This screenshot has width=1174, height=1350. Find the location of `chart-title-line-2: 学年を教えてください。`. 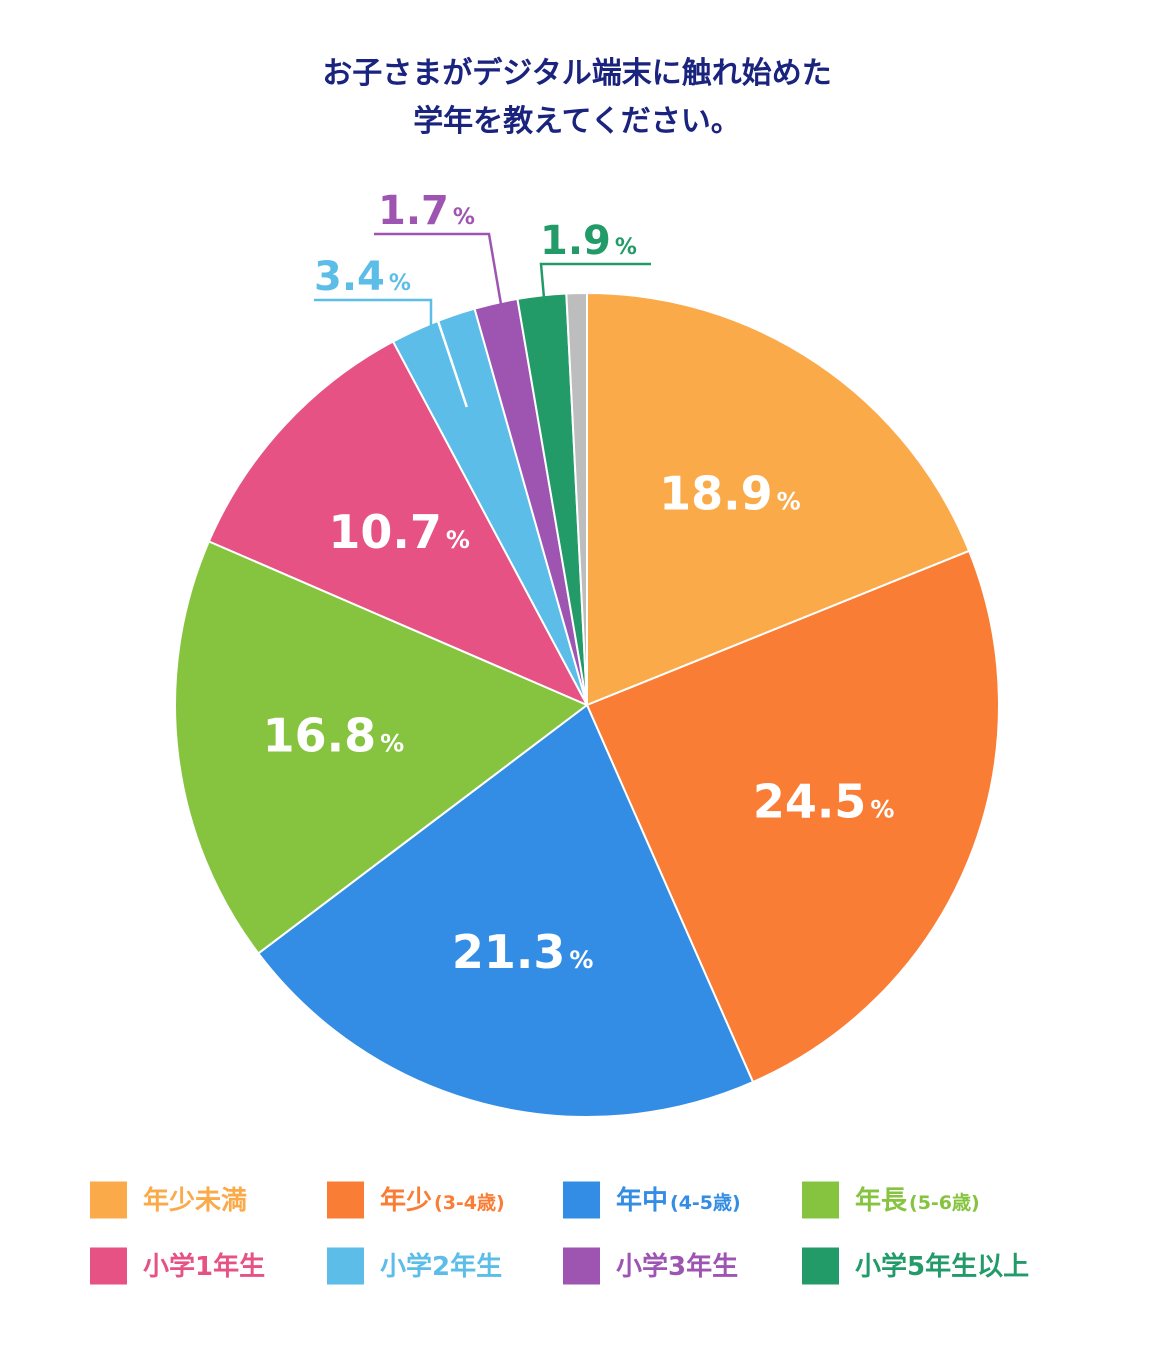

chart-title-line-2: 学年を教えてください。 is located at coordinates (577, 121).